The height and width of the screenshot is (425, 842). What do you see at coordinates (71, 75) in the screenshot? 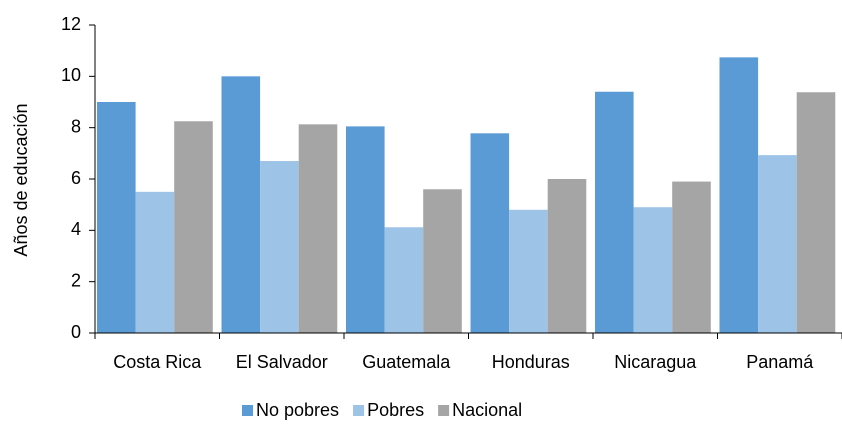
I see `y-tick-label: 10` at bounding box center [71, 75].